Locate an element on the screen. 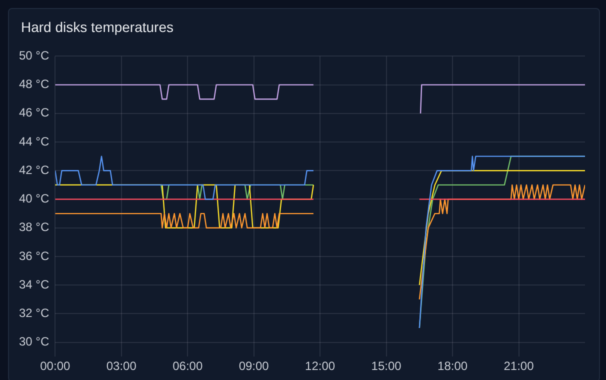 The width and height of the screenshot is (606, 380). x-tick-label: 21:00 is located at coordinates (519, 366).